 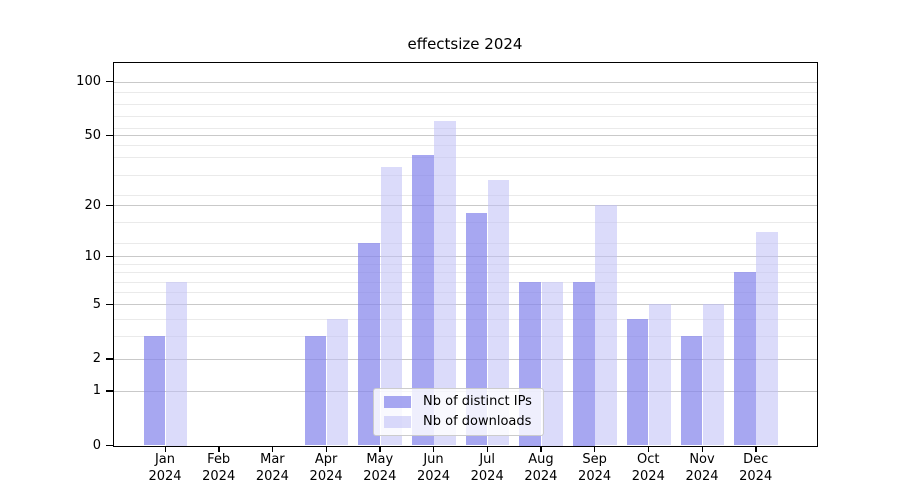 I want to click on y-tick-label: 5, so click(x=96, y=304).